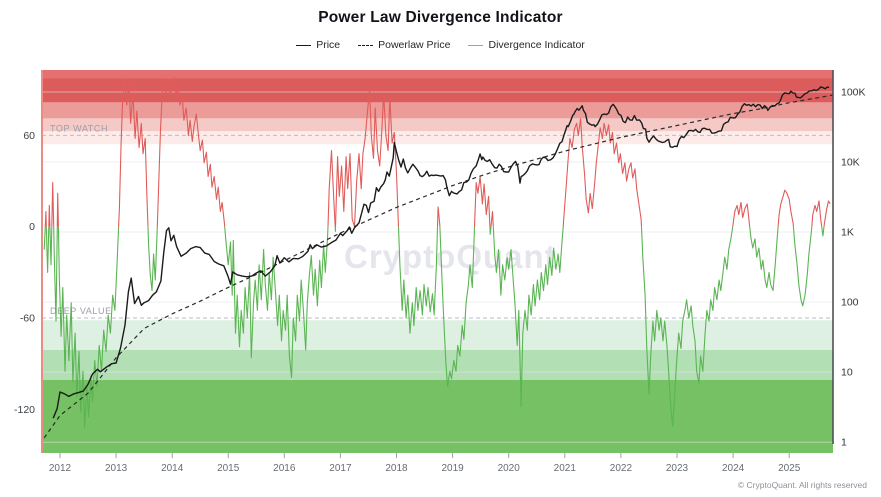 This screenshot has width=881, height=497. What do you see at coordinates (621, 468) in the screenshot?
I see `x-axis-label: 2022` at bounding box center [621, 468].